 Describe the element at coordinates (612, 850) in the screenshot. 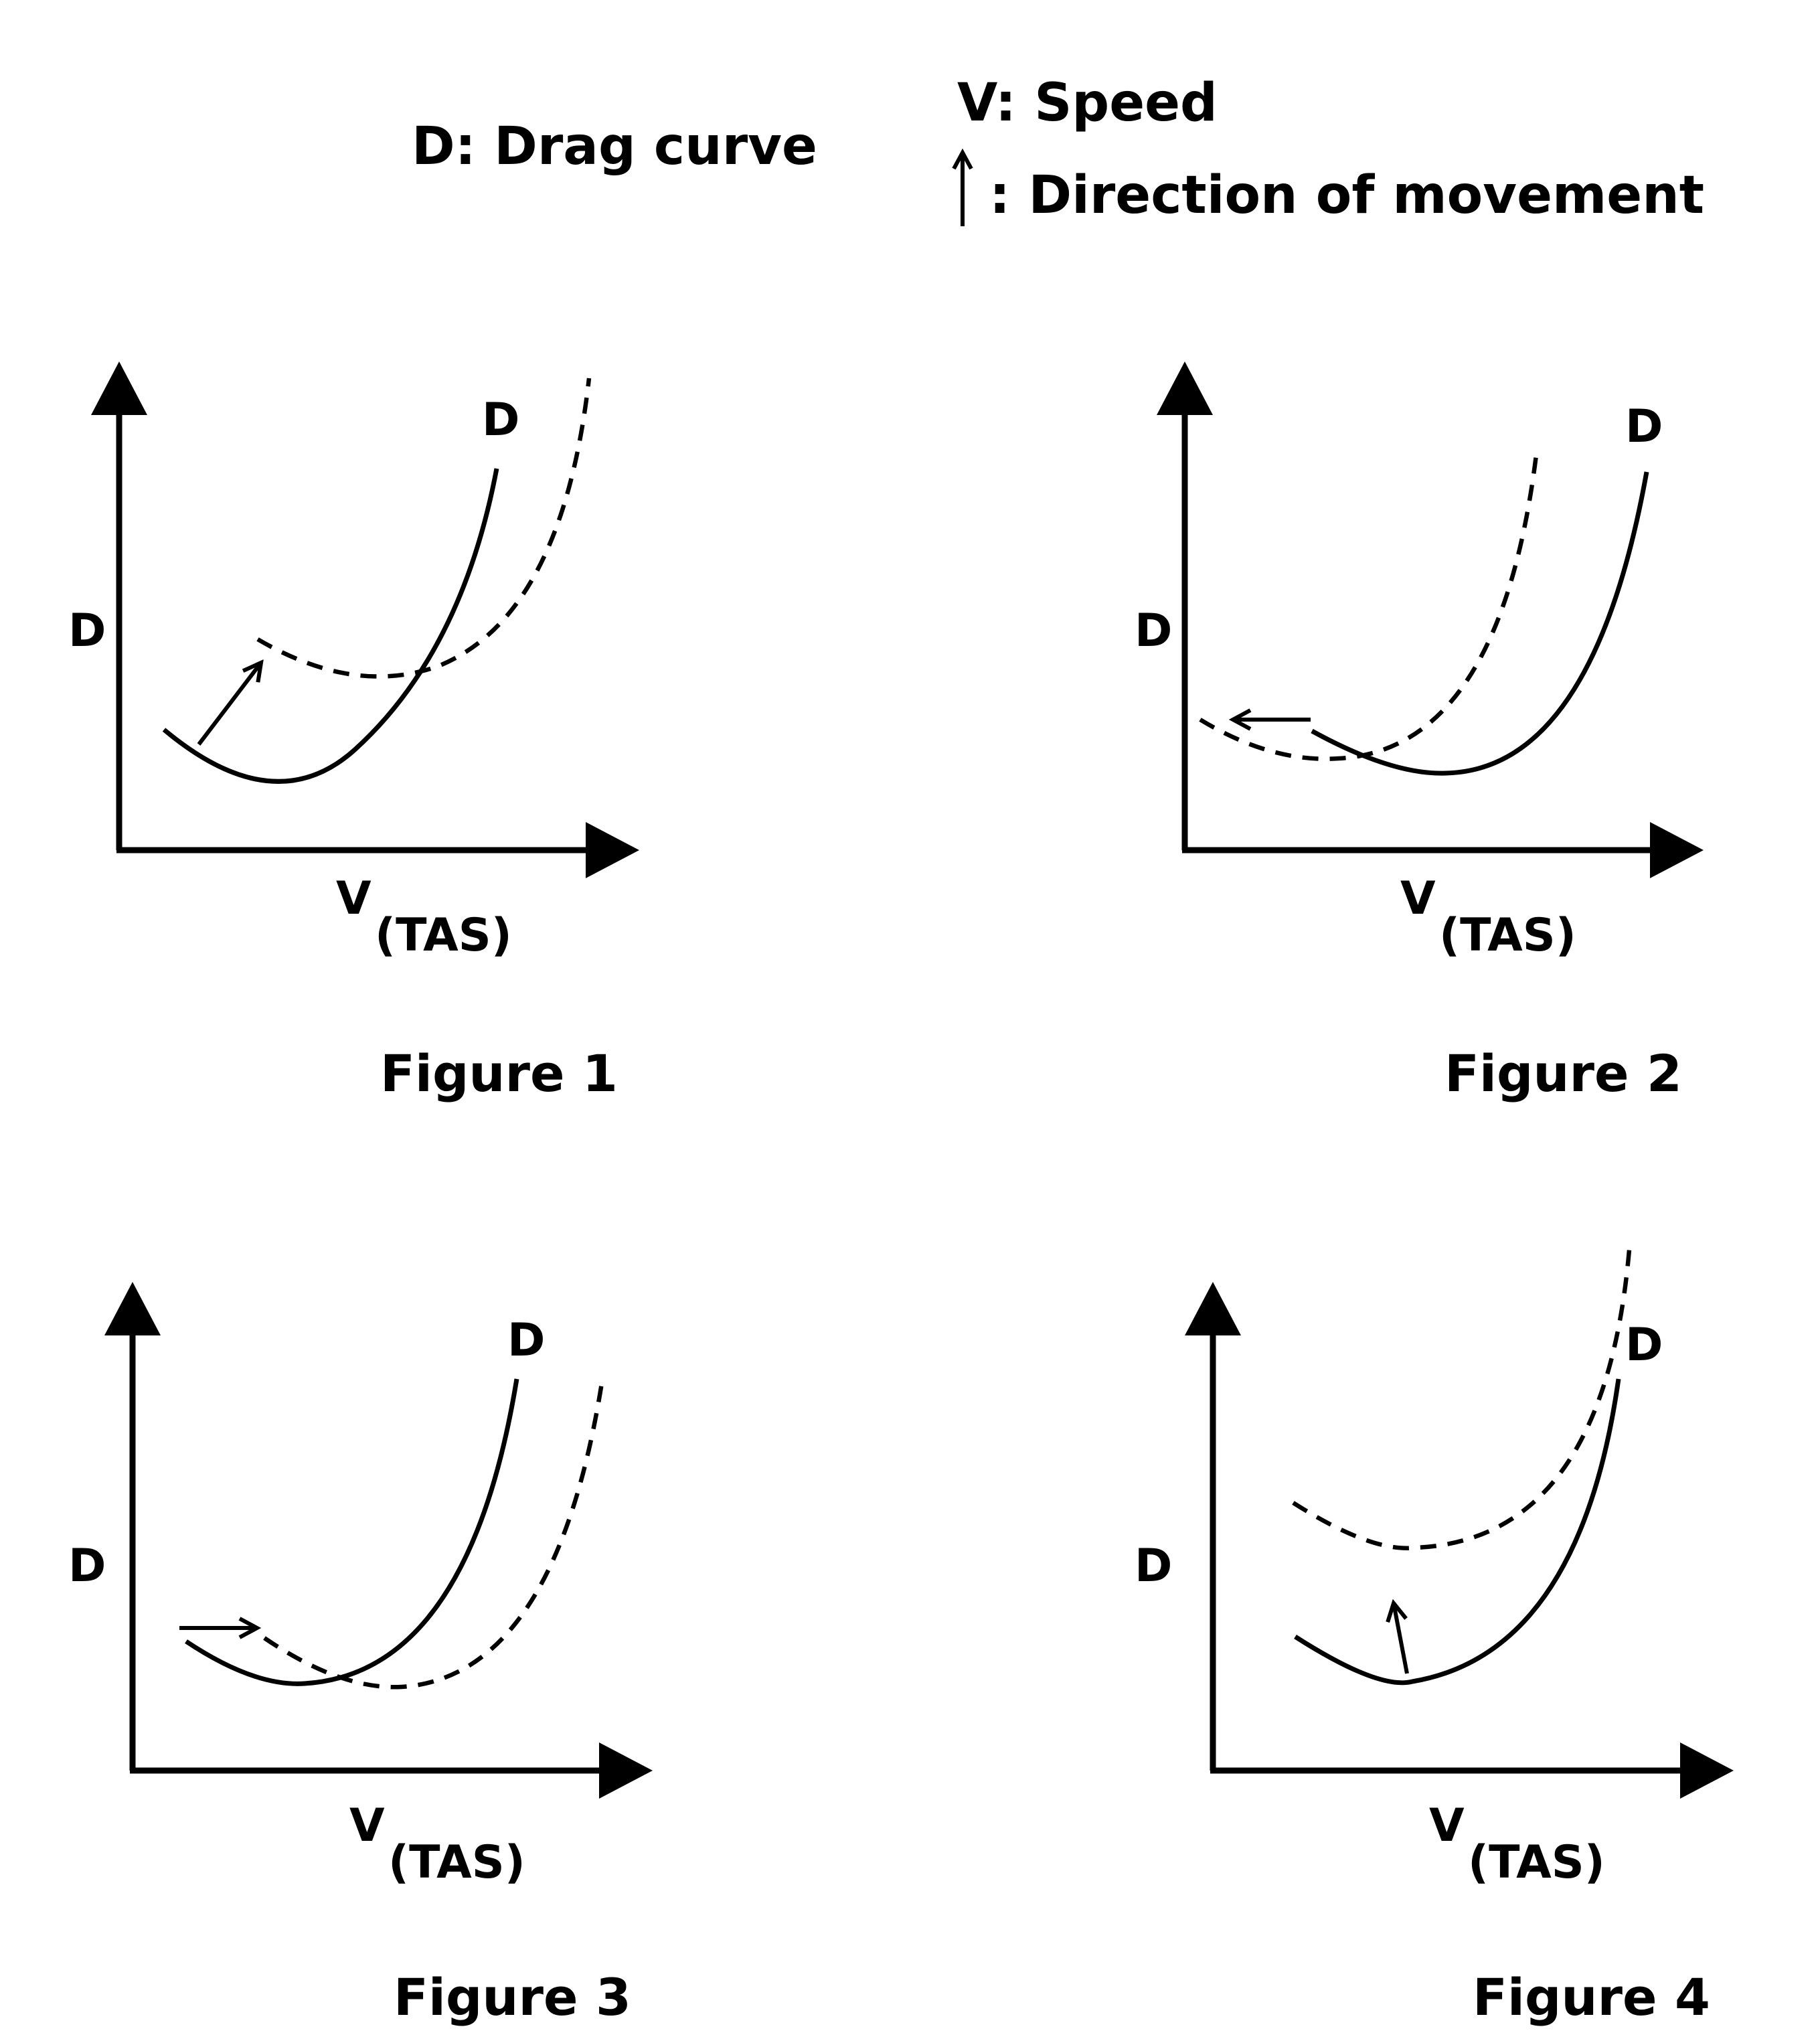

I see `figure-1-x-axis-arrowhead` at that location.